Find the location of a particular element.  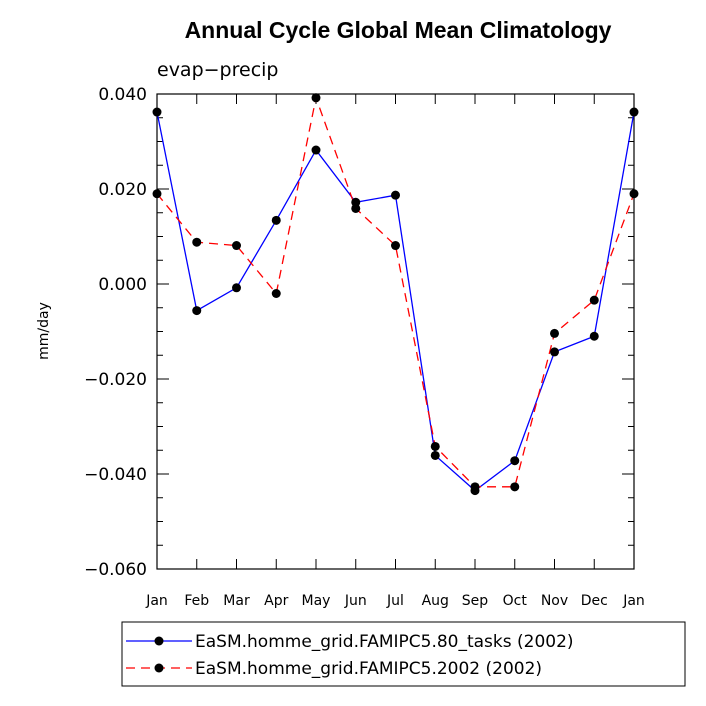

x-tick-label: May is located at coordinates (316, 601).